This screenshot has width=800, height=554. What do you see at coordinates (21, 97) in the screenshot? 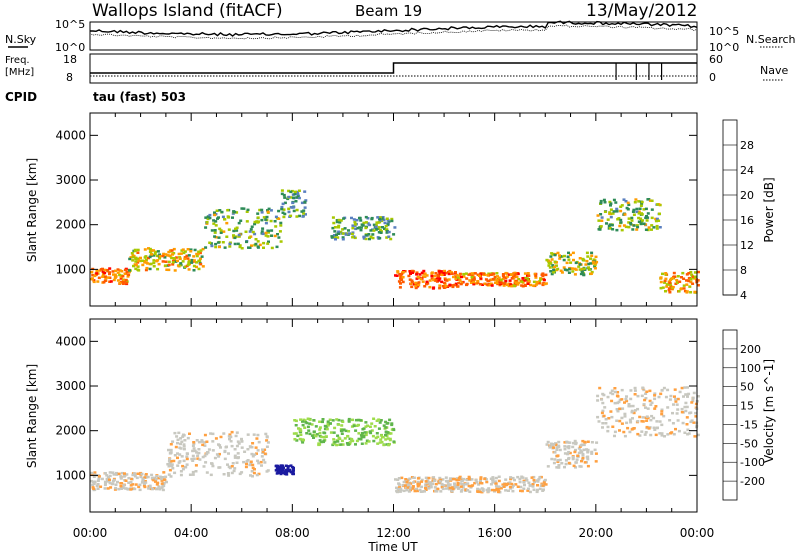
I see `cpid-label: CPID` at bounding box center [21, 97].